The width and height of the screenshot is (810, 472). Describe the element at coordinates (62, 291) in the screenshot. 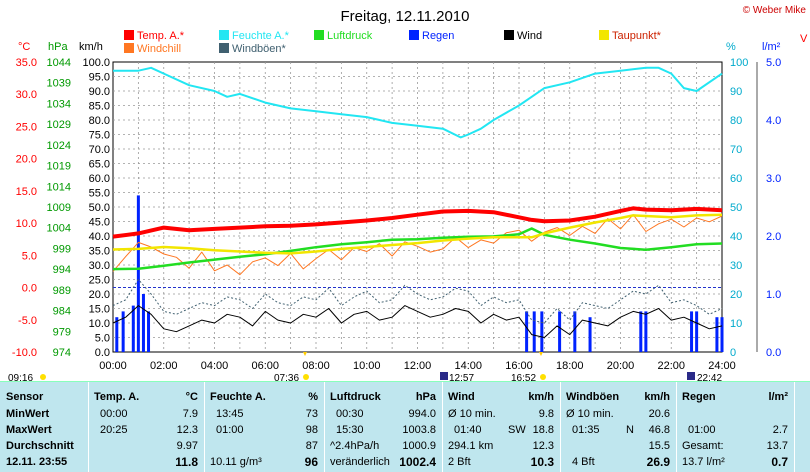

I see `pressure-axis-tick: 989` at that location.